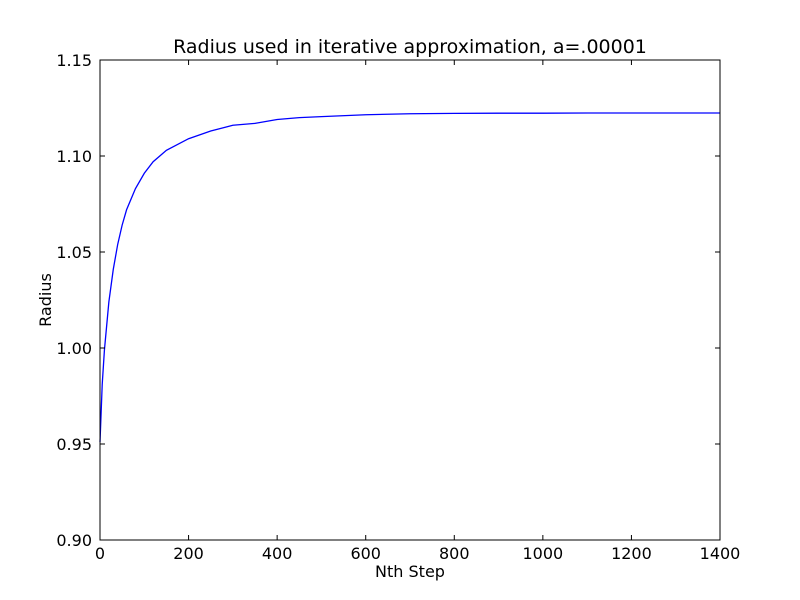 This screenshot has height=600, width=800. I want to click on y-tick-label: 0.95, so click(74, 444).